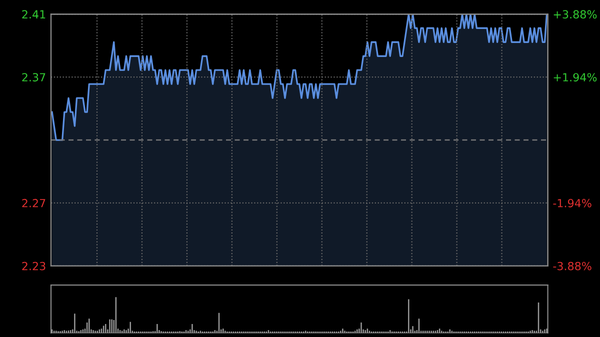 This screenshot has height=337, width=600. I want to click on y-tick-label: 2.41, so click(34, 14).